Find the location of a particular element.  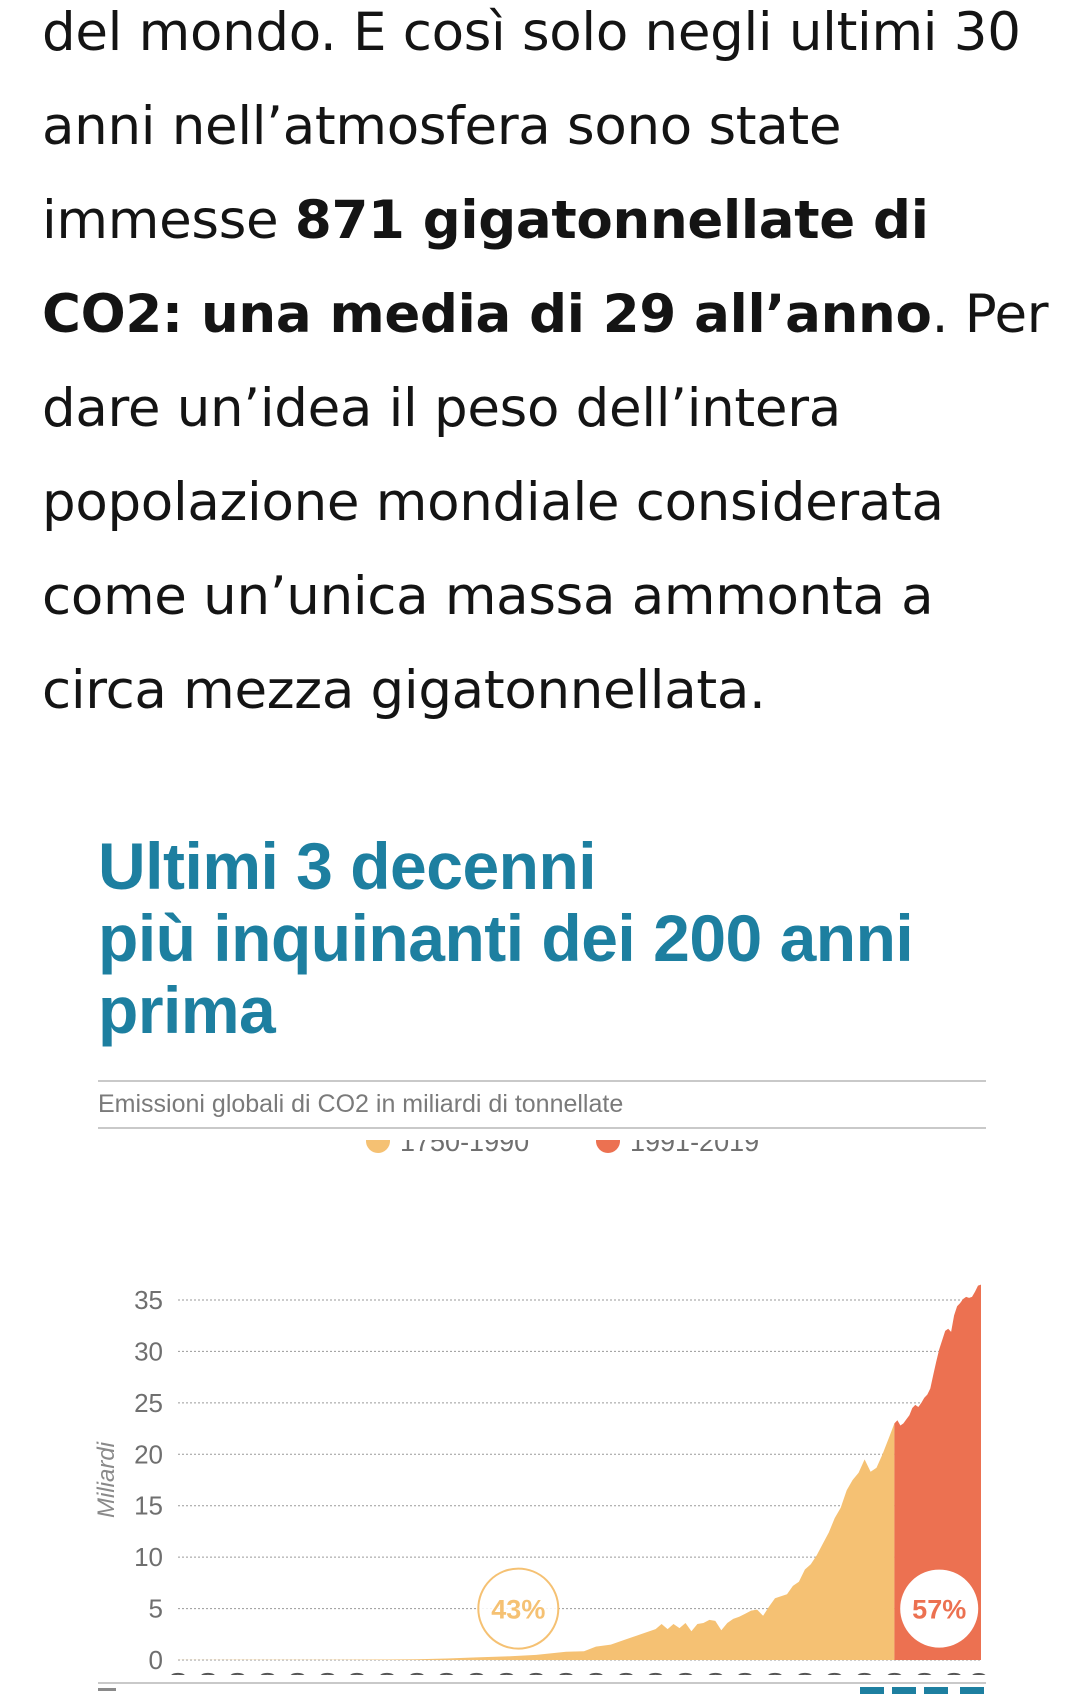

x-tick-1930: 1930 is located at coordinates (715, 1673).